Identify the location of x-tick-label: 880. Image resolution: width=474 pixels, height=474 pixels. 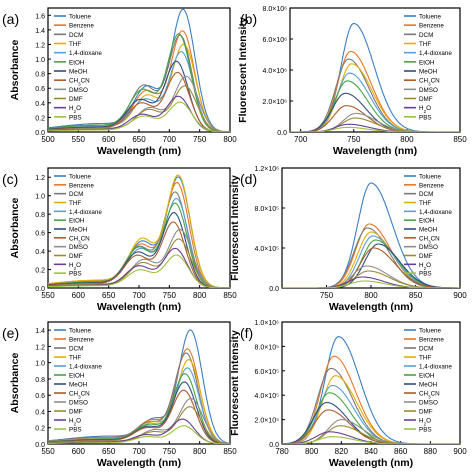
(431, 451).